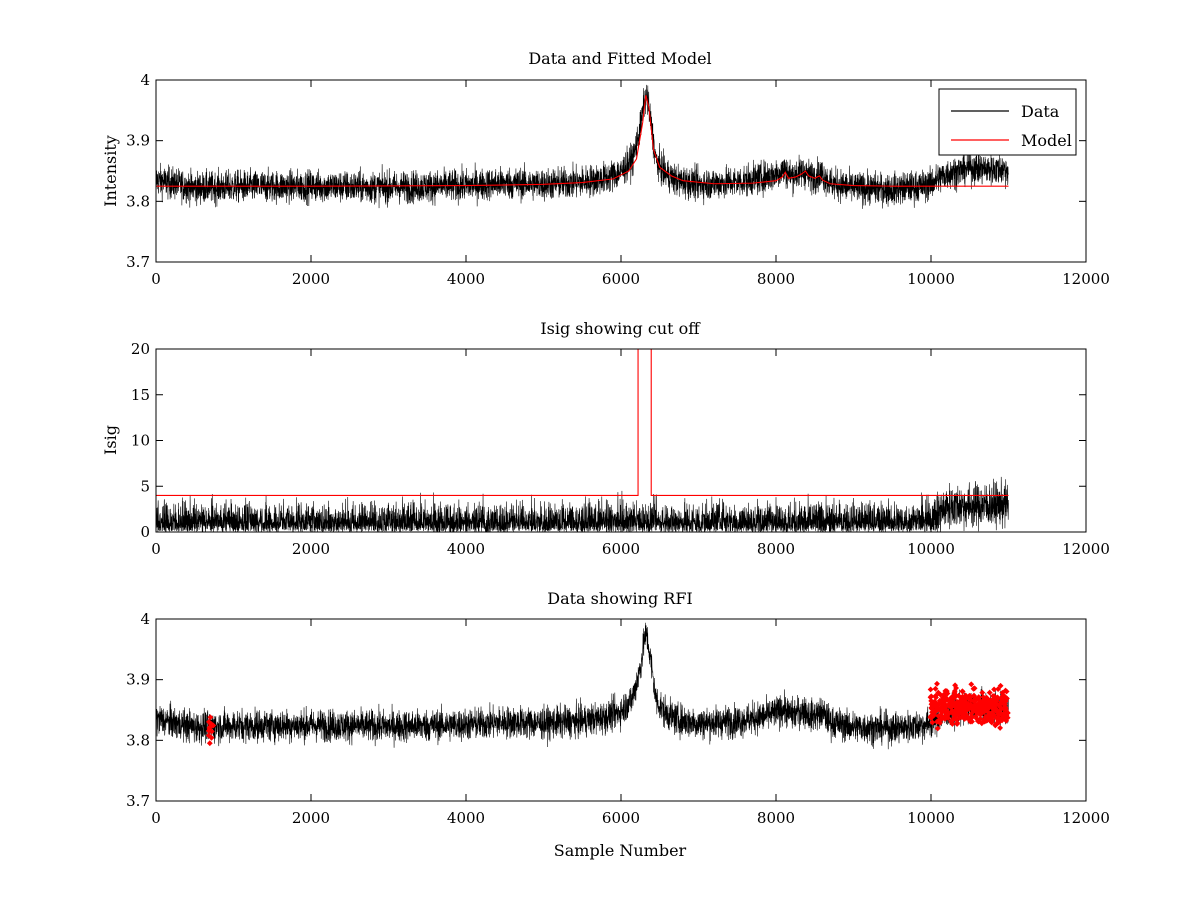  What do you see at coordinates (1046, 140) in the screenshot?
I see `legend-label: Model` at bounding box center [1046, 140].